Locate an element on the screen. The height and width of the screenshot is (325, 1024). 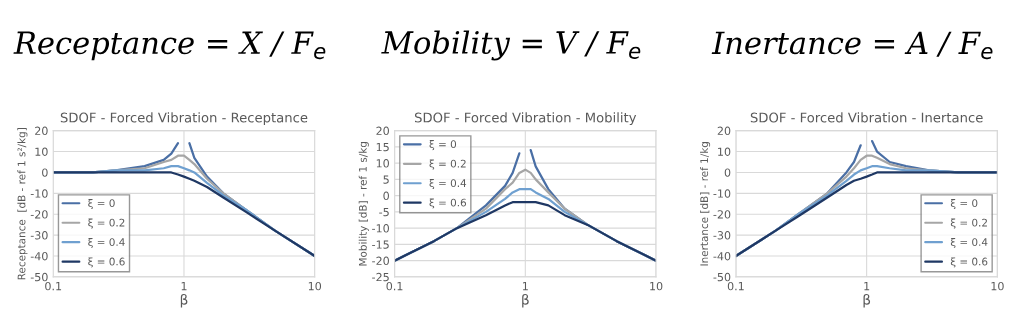
y-axis-title: Receptance [dB - ref 1 s²/kg] is located at coordinates (22, 204).